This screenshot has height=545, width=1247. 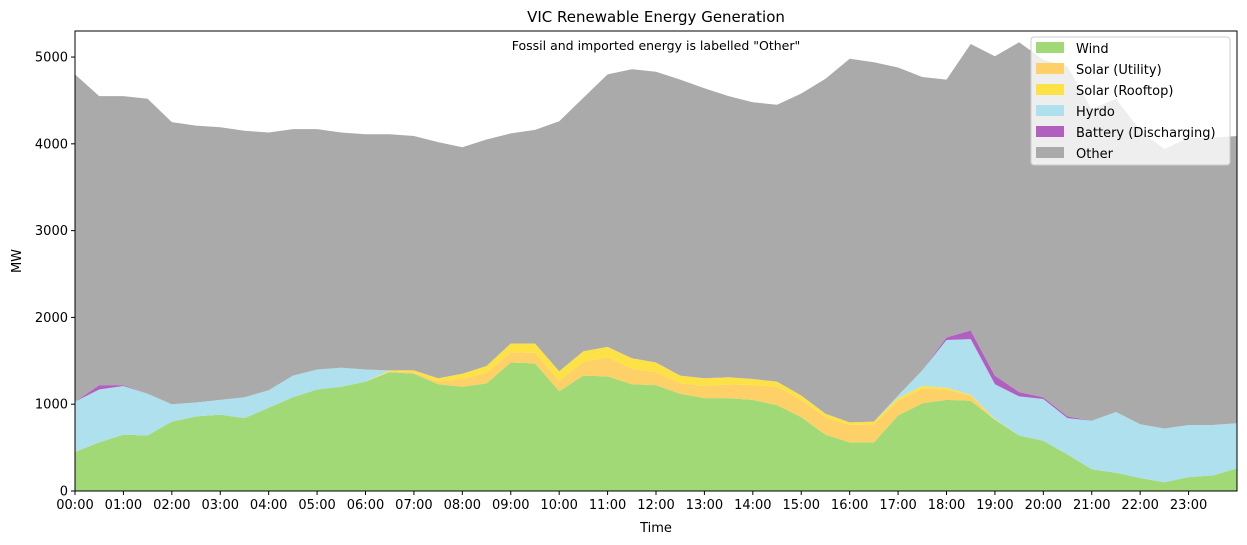 What do you see at coordinates (1146, 133) in the screenshot?
I see `legend-label-battery-discharging: Battery (Discharging)` at bounding box center [1146, 133].